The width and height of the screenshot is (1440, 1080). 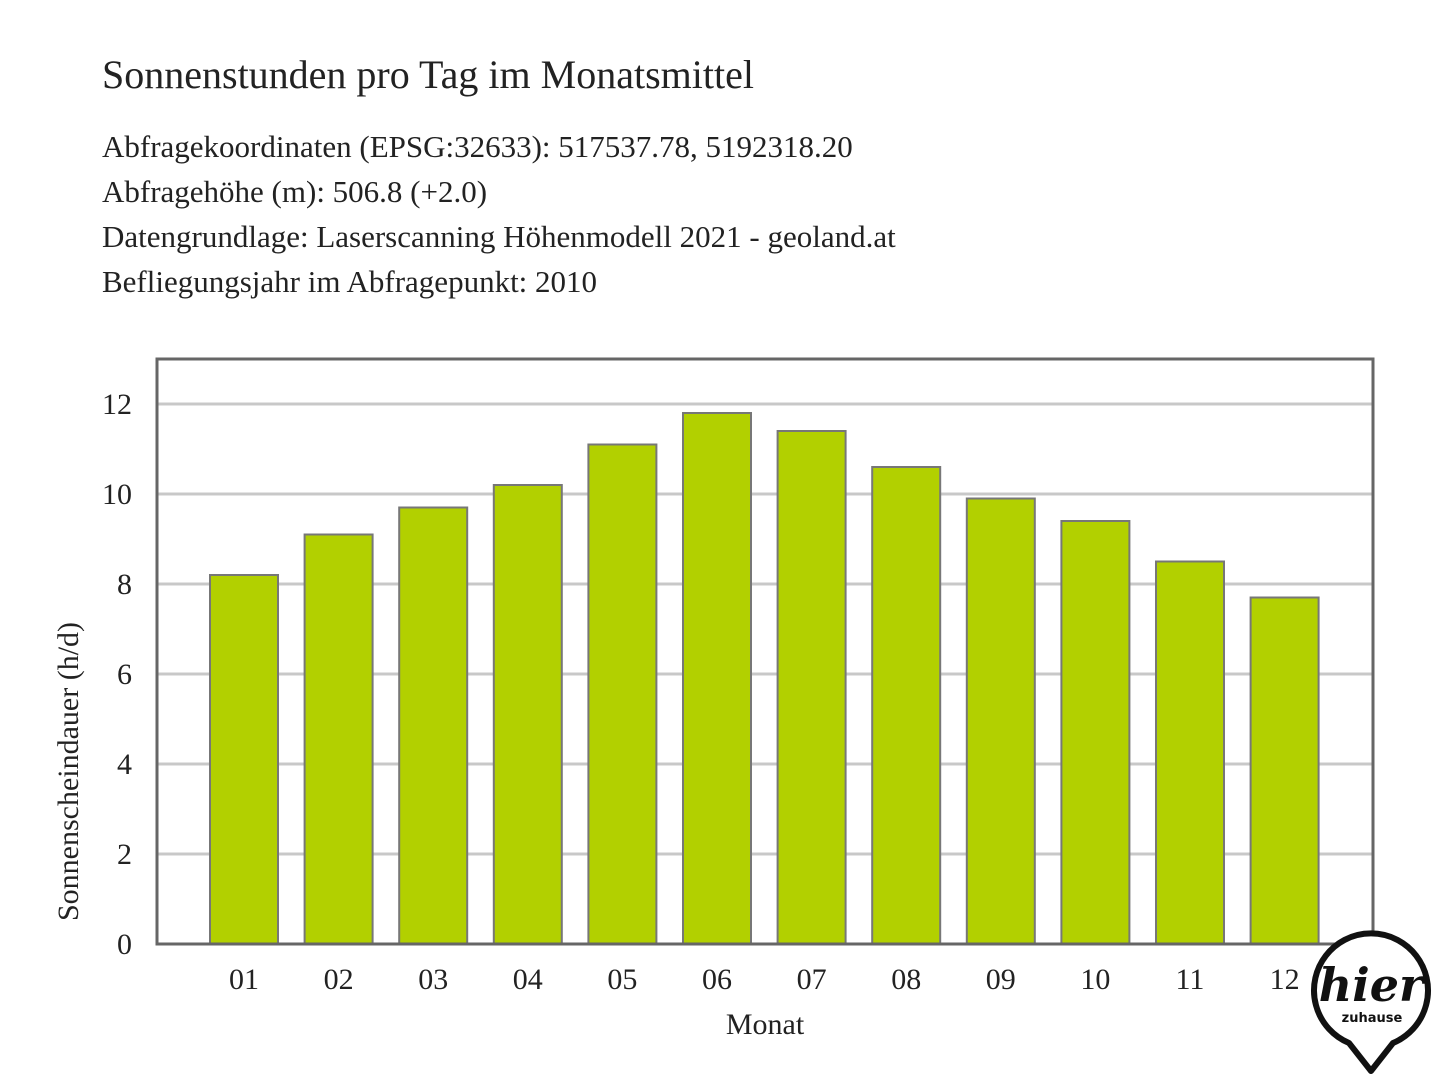 I want to click on hier-zuhause-logo: hier zuhause, so click(x=1371, y=1002).